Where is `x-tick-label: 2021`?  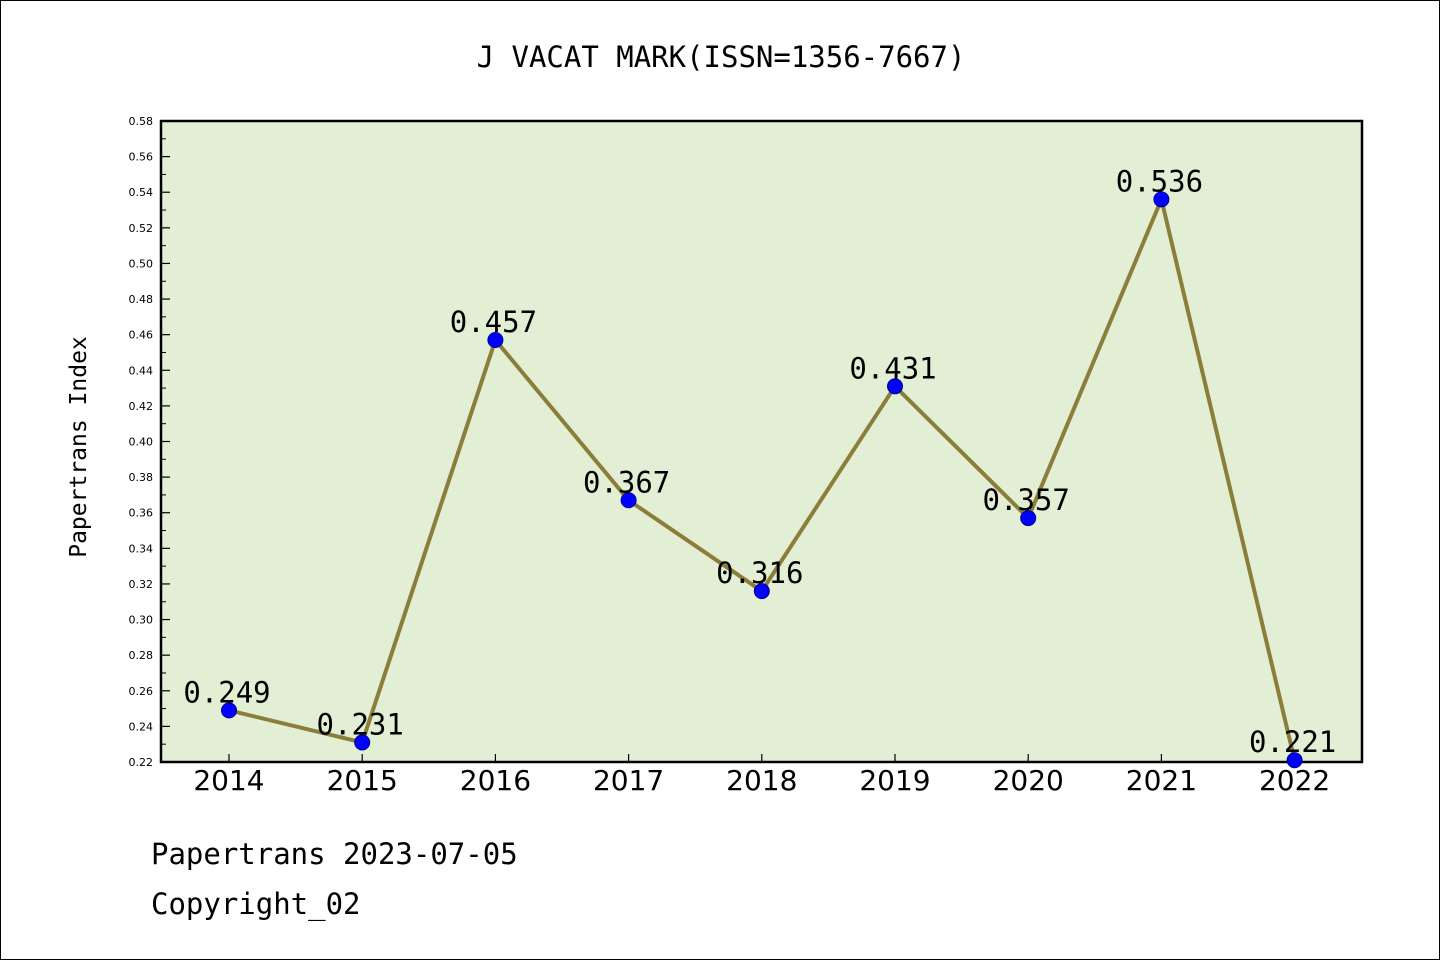
x-tick-label: 2021 is located at coordinates (1161, 780).